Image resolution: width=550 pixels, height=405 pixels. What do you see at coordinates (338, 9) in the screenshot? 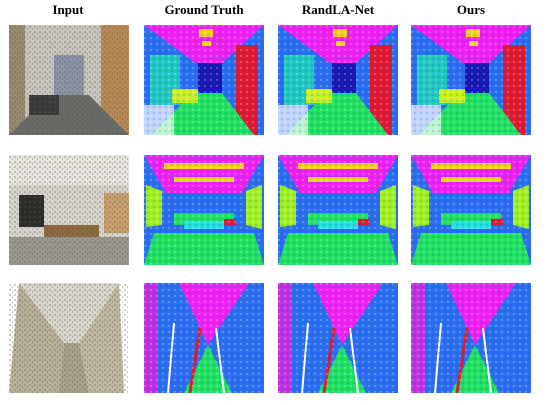
I see `column-header: RandLA-Net` at bounding box center [338, 9].